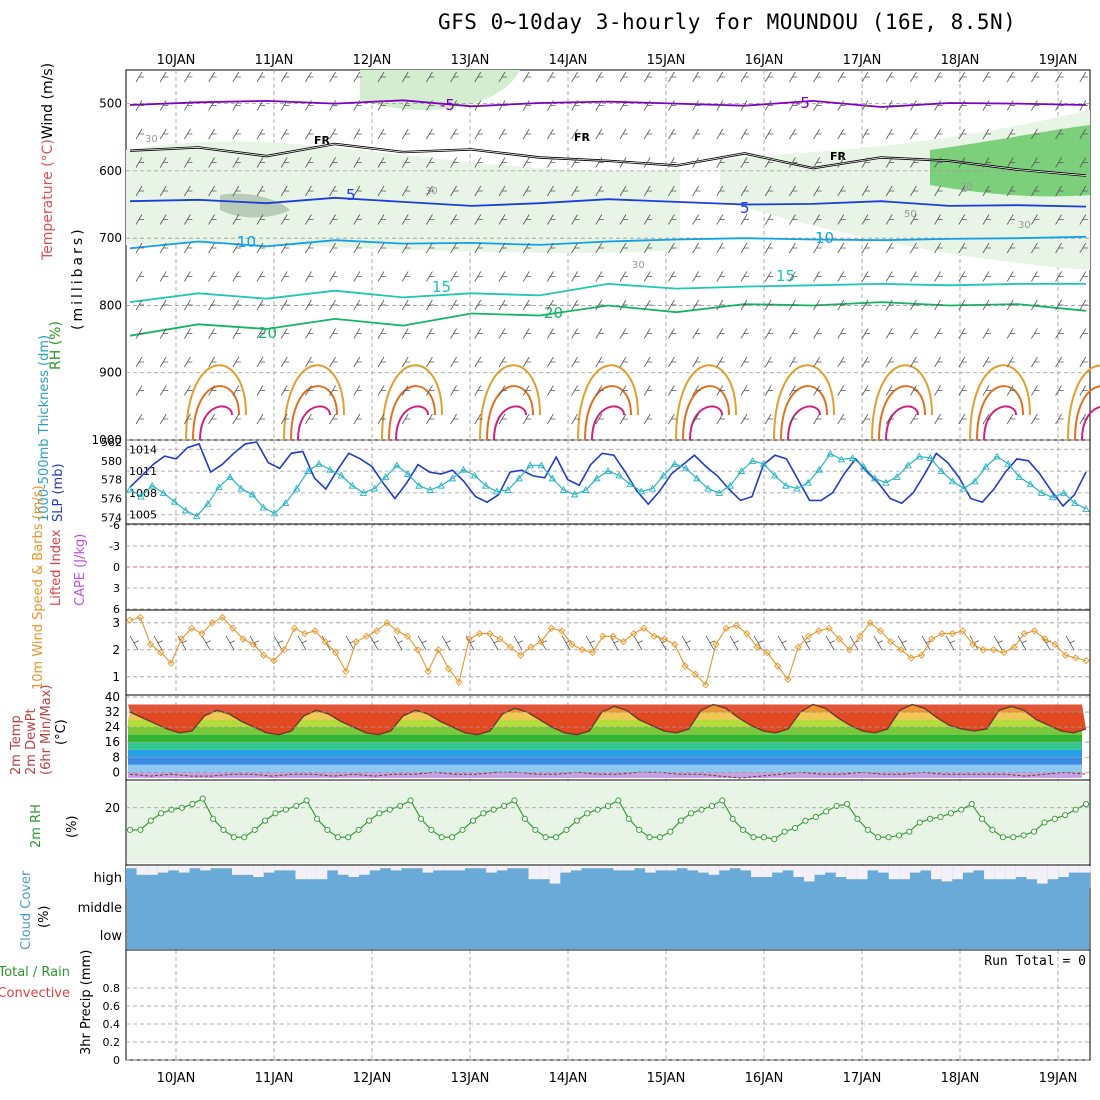 The width and height of the screenshot is (1100, 1100). I want to click on pressure-tick-label: 800, so click(110, 305).